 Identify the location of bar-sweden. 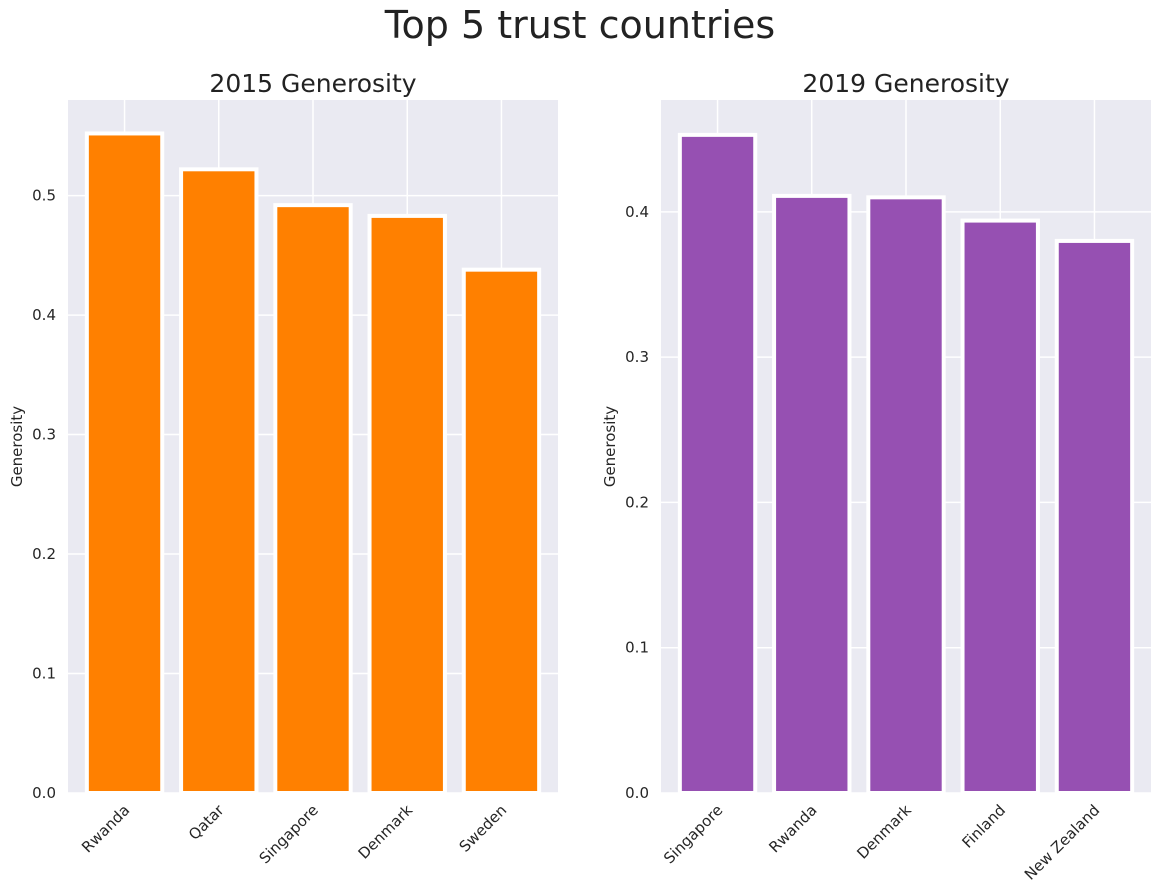
(501, 531).